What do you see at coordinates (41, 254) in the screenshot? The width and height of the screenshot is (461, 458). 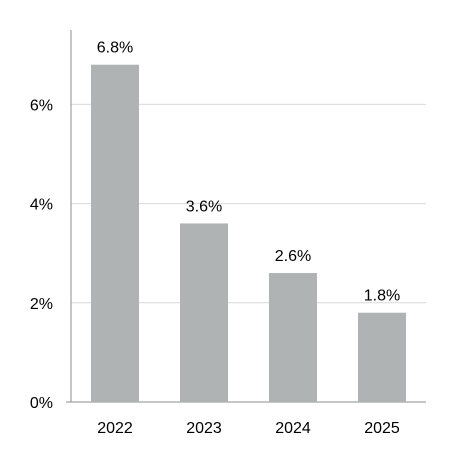 I see `y-axis-tick-labels: 0% 2% 4% 6%` at bounding box center [41, 254].